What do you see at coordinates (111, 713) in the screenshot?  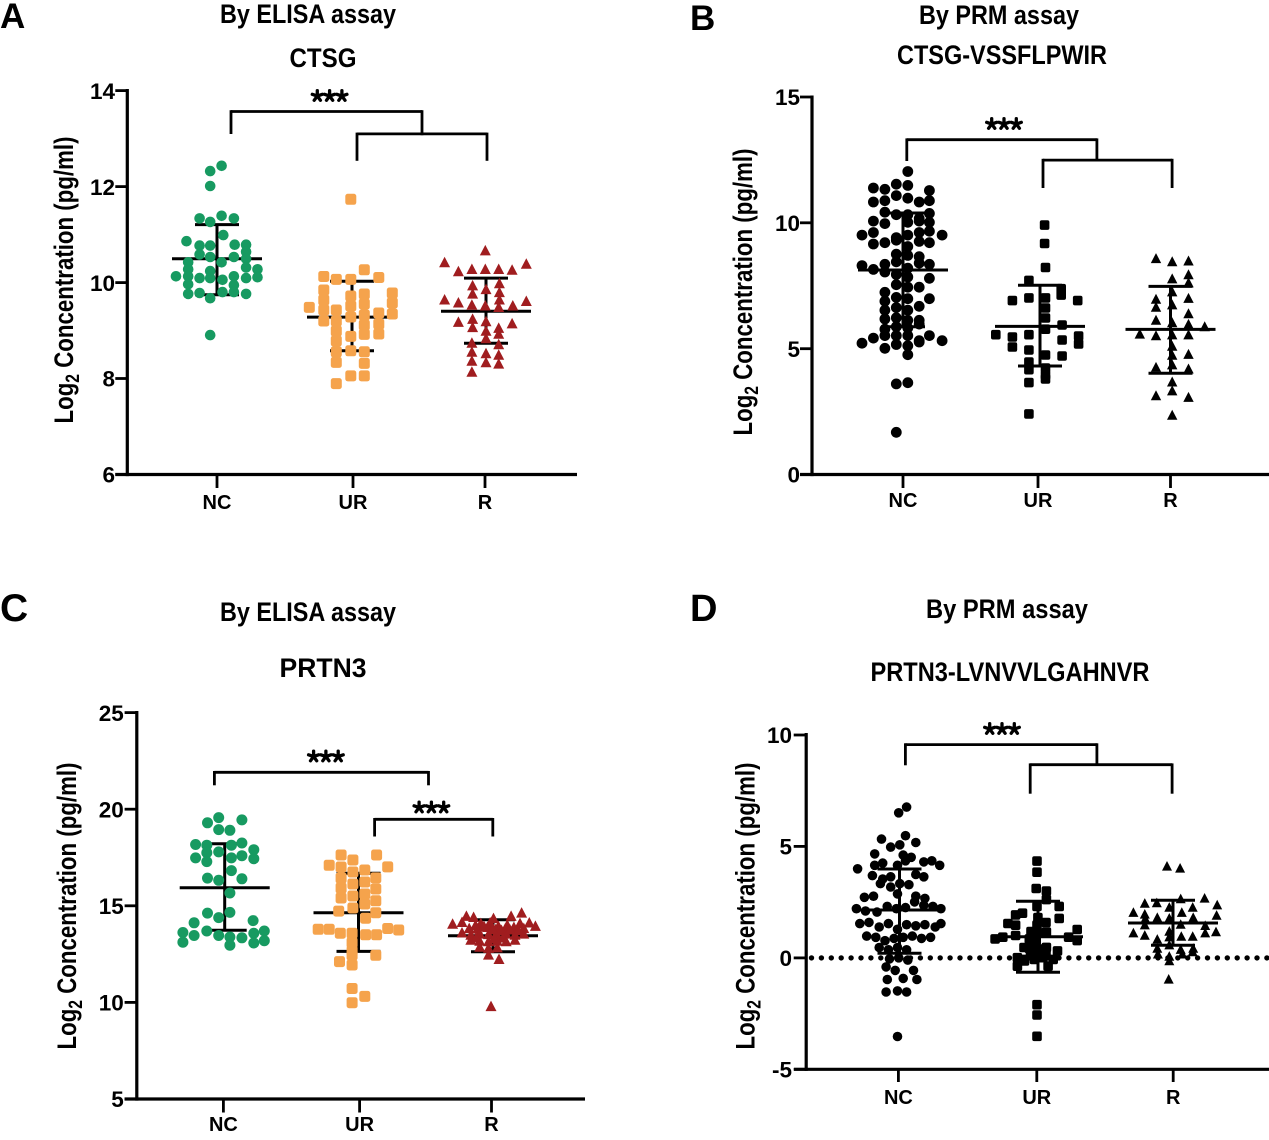 I see `svg-text: 25` at bounding box center [111, 713].